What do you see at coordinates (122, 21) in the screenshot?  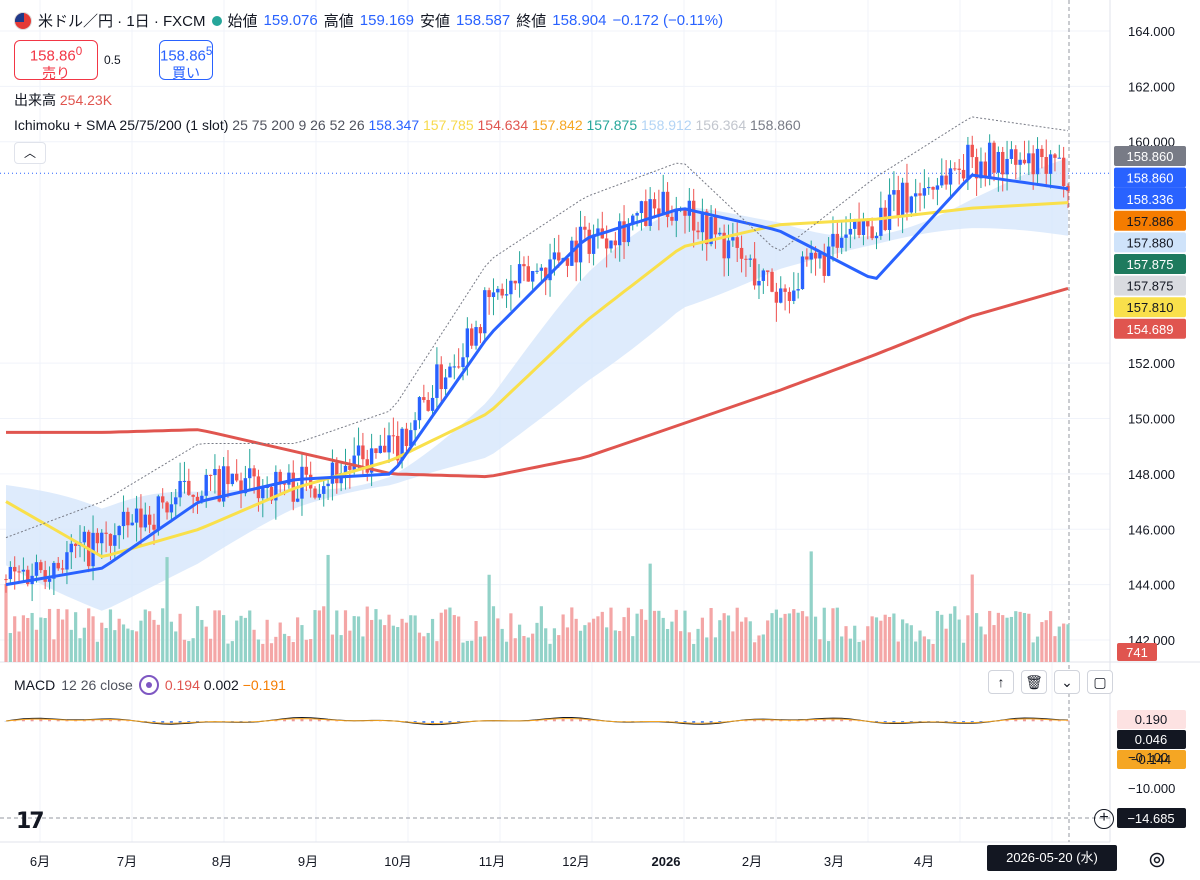 I see `symbol-name: 米ドル／円 · 1日 · FXCM` at bounding box center [122, 21].